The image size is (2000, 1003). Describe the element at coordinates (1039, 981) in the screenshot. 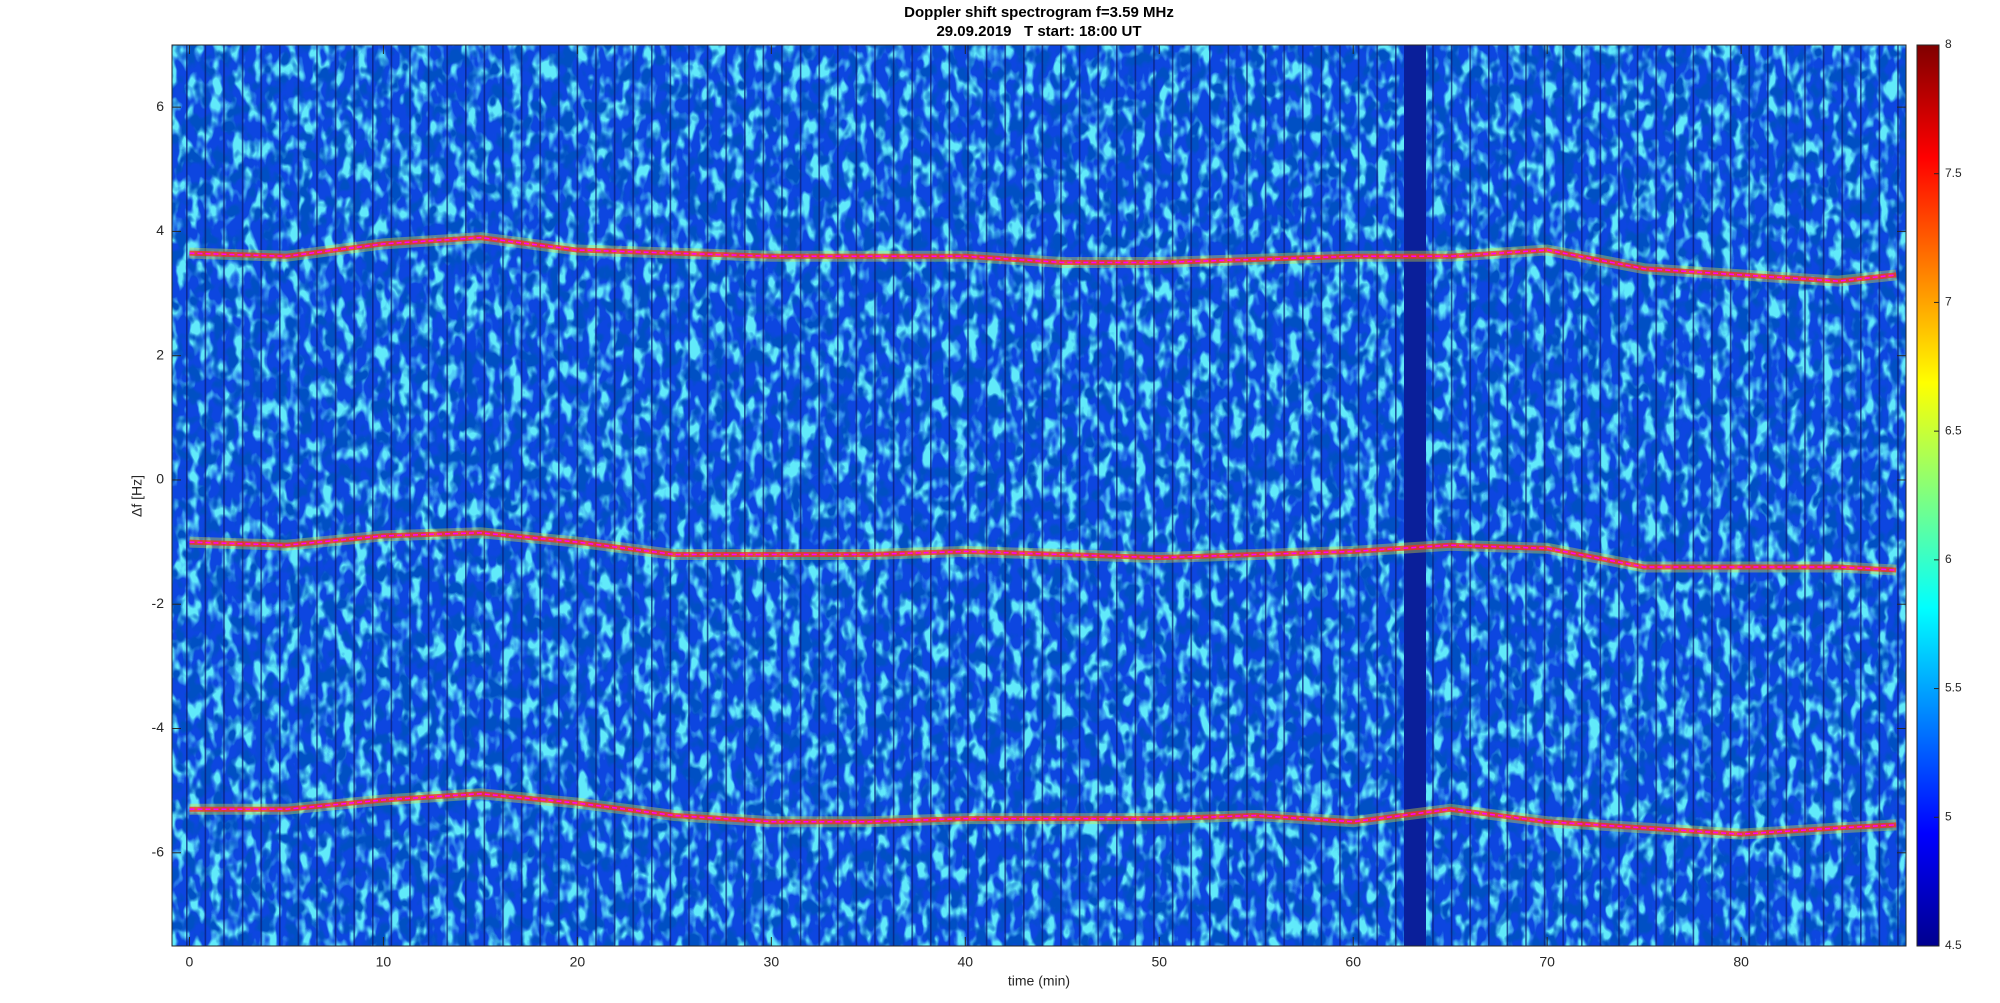

I see `x-axis-label: time (min)` at that location.